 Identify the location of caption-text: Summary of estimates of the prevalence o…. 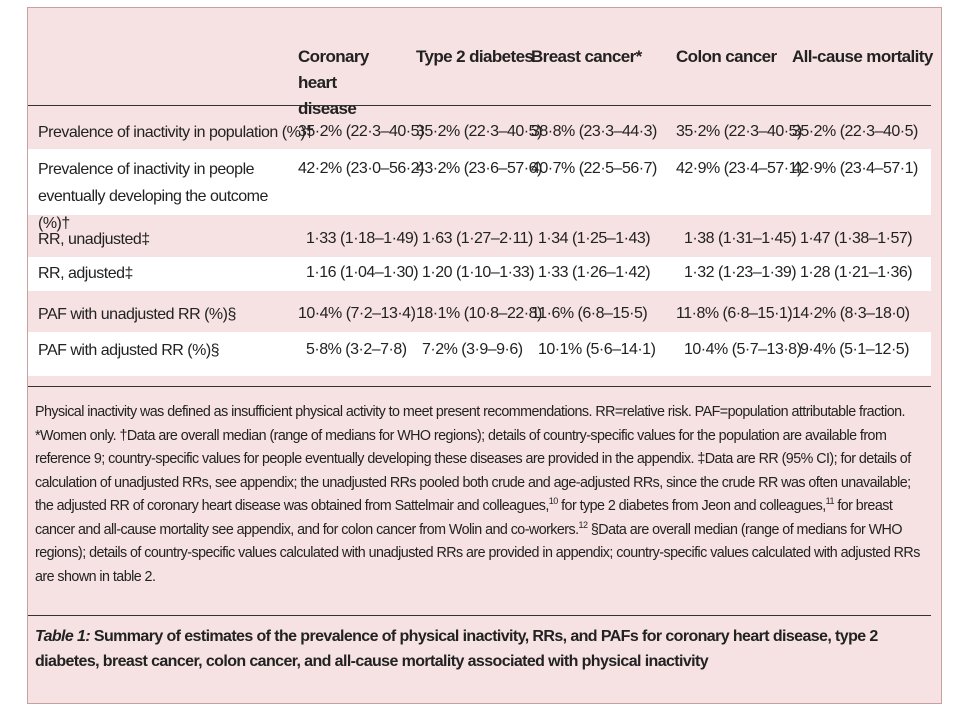
(456, 649).